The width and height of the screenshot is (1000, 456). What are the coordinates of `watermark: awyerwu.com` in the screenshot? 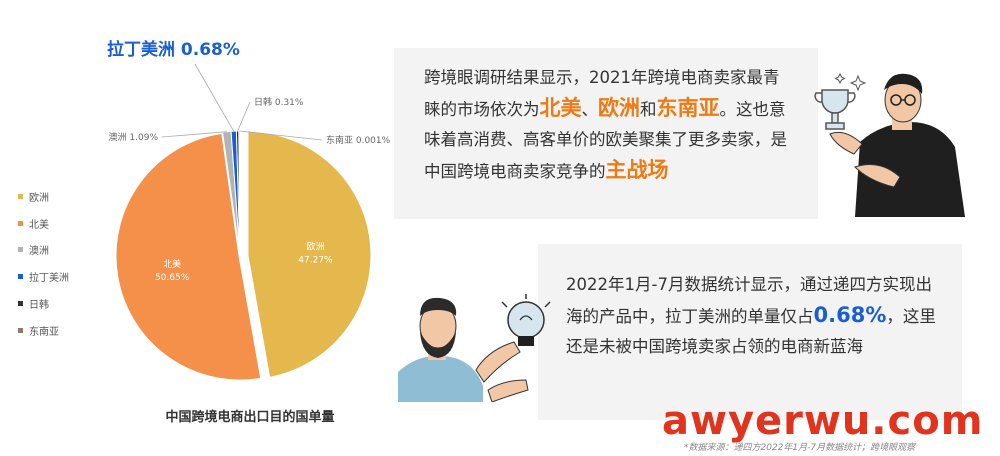 It's located at (823, 421).